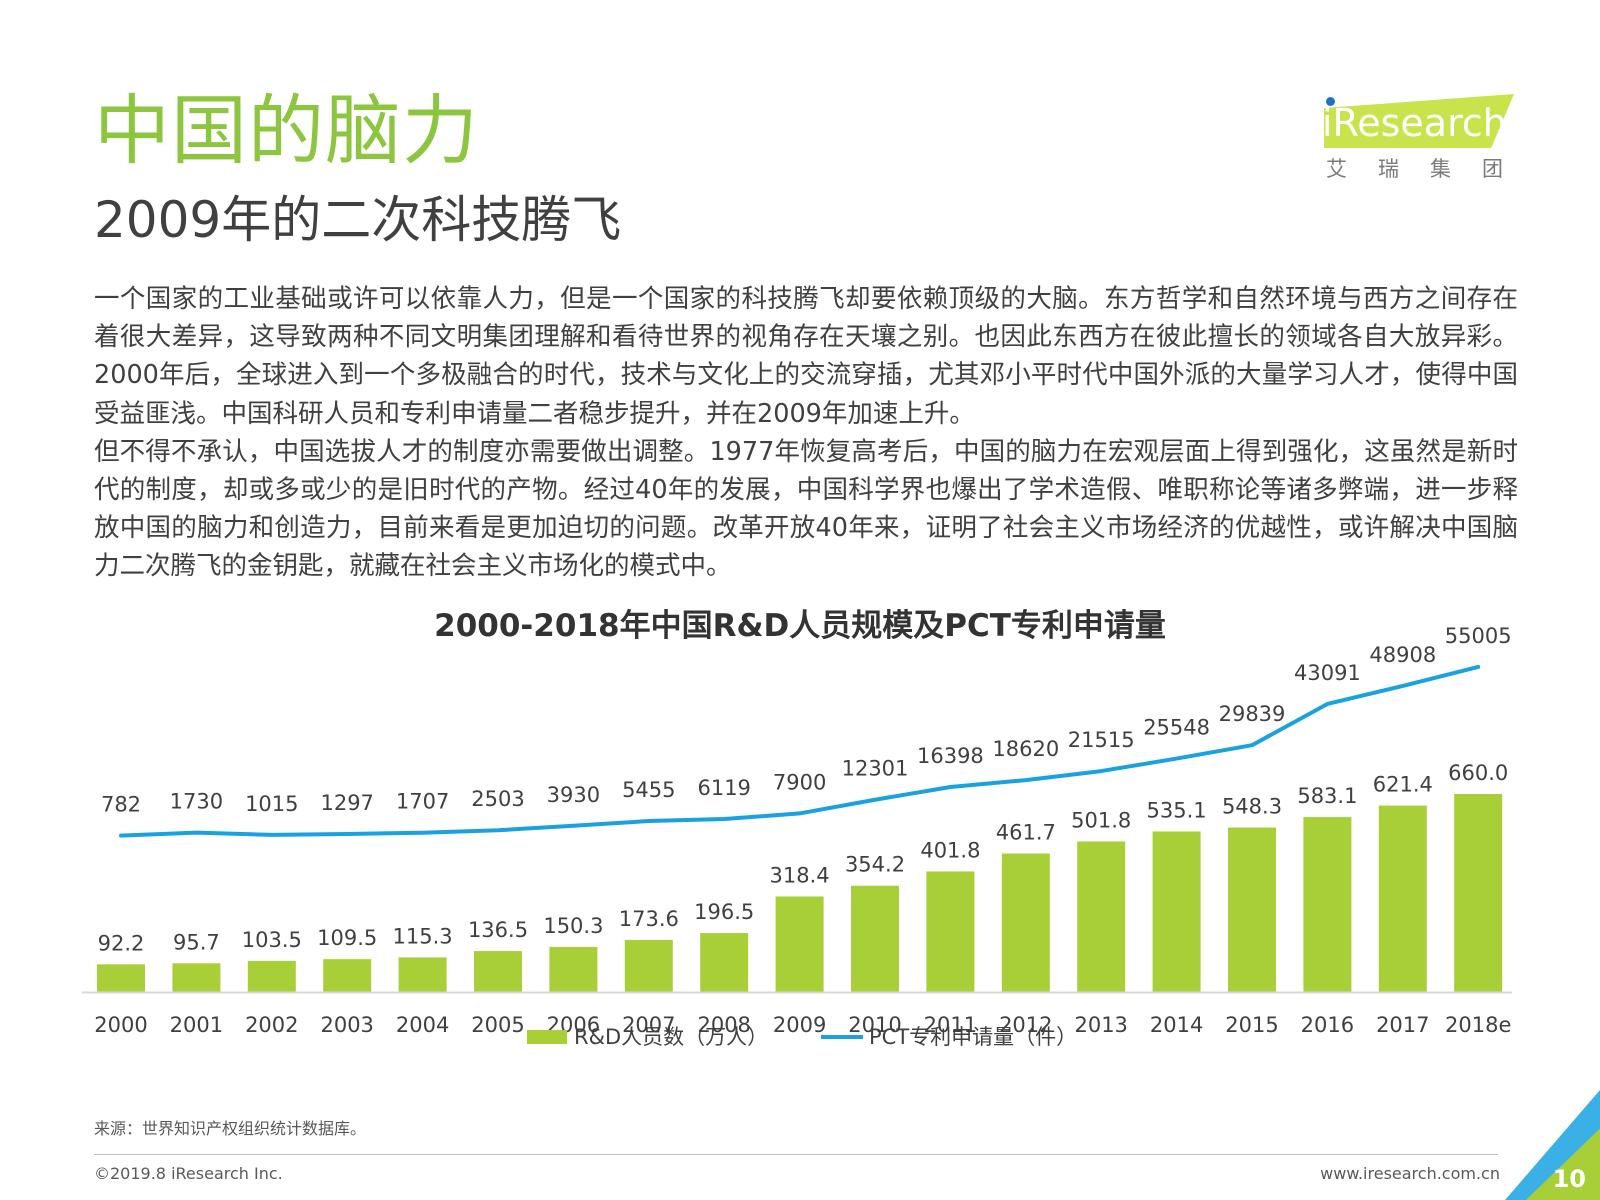 This screenshot has width=1600, height=1200. I want to click on bar-2007, so click(648, 965).